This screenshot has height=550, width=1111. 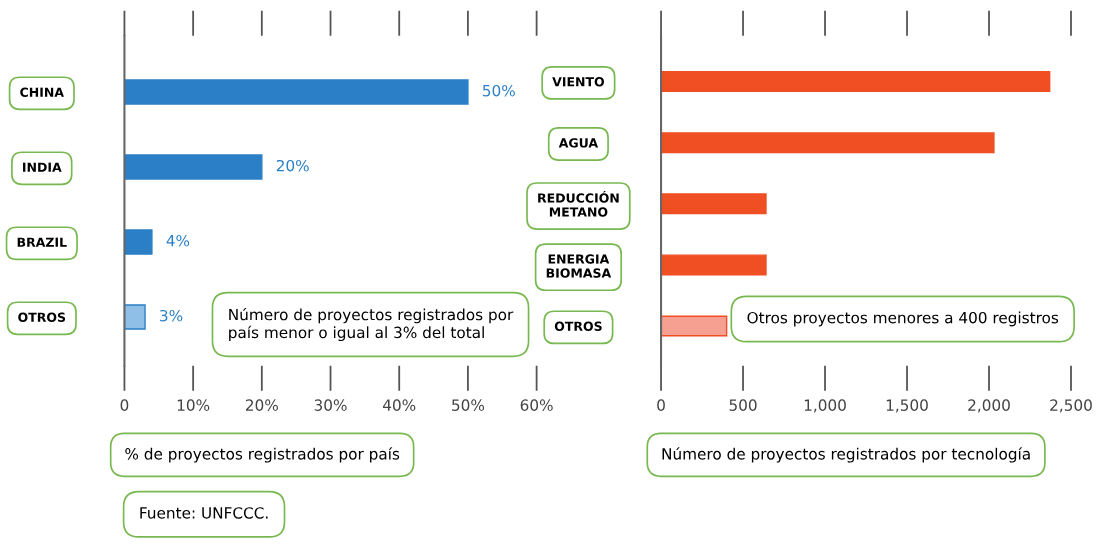 What do you see at coordinates (825, 406) in the screenshot?
I see `x-tick-label: 1,000` at bounding box center [825, 406].